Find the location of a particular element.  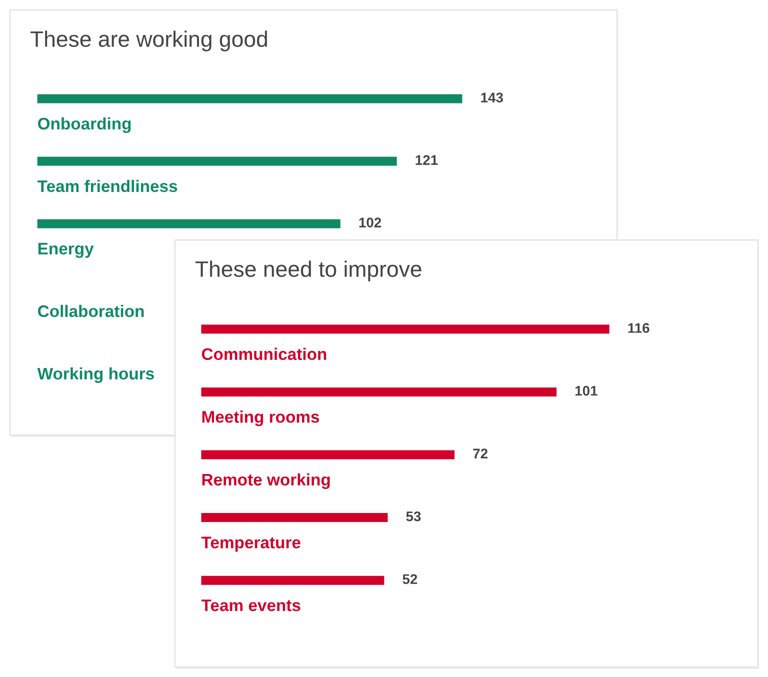

chart-title: These need to improve is located at coordinates (309, 271).